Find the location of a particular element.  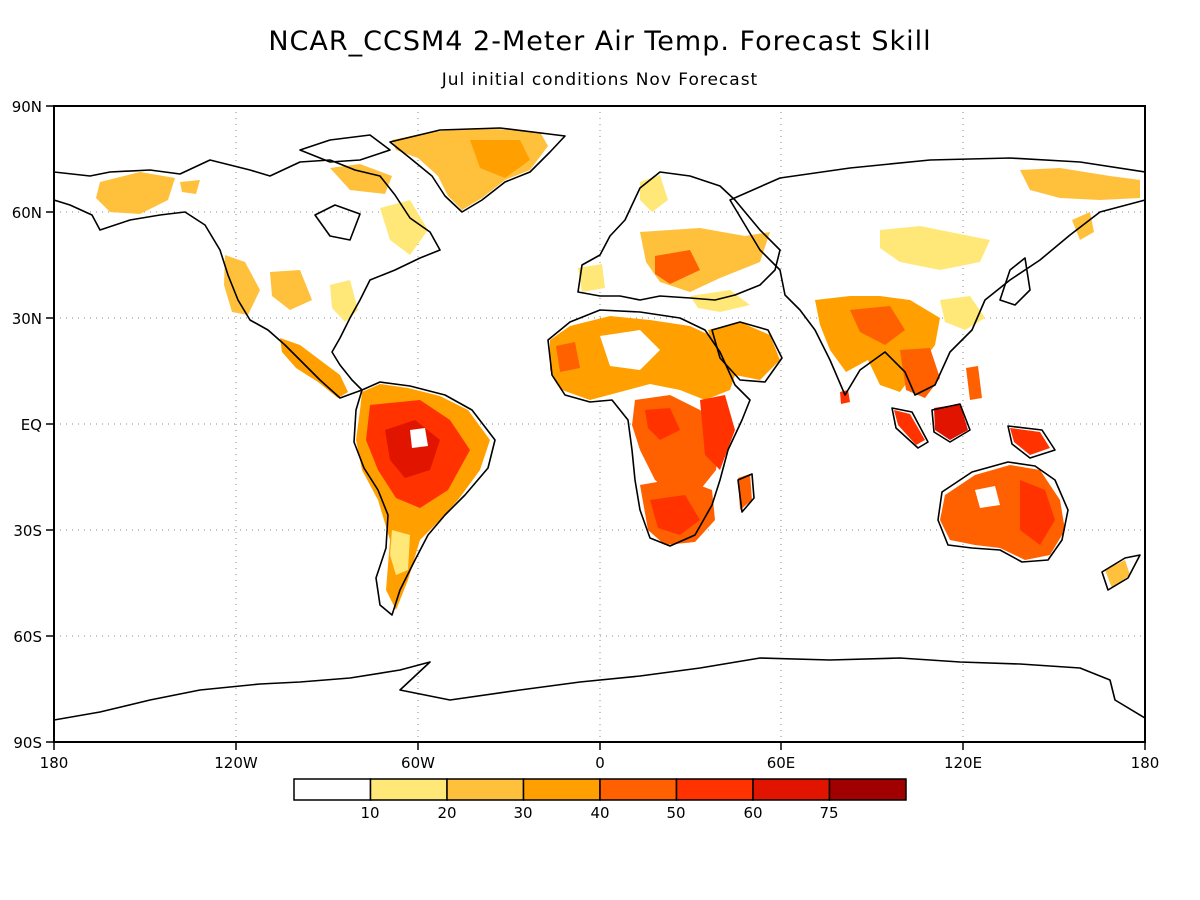

shade-east-africa is located at coordinates (717, 432).